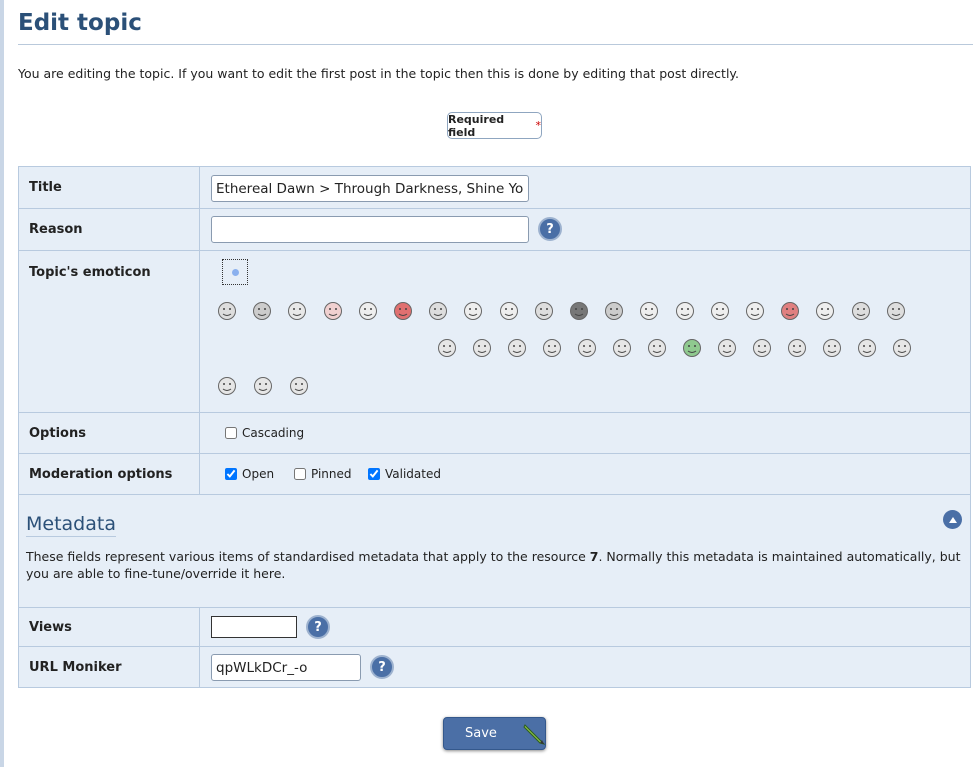 Image resolution: width=973 pixels, height=767 pixels. I want to click on checkbox-field: Pinned, so click(323, 474).